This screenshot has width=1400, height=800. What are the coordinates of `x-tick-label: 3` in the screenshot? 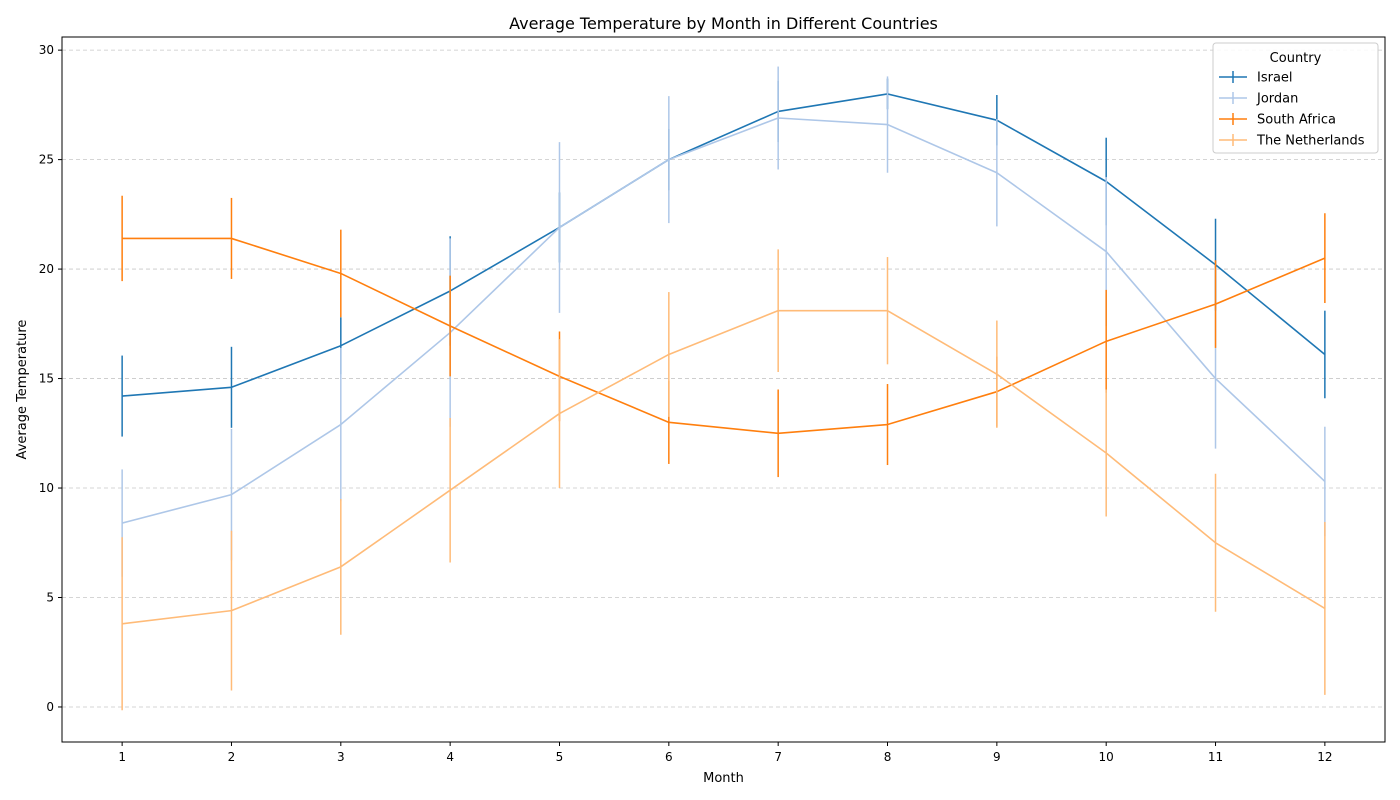 It's located at (341, 757).